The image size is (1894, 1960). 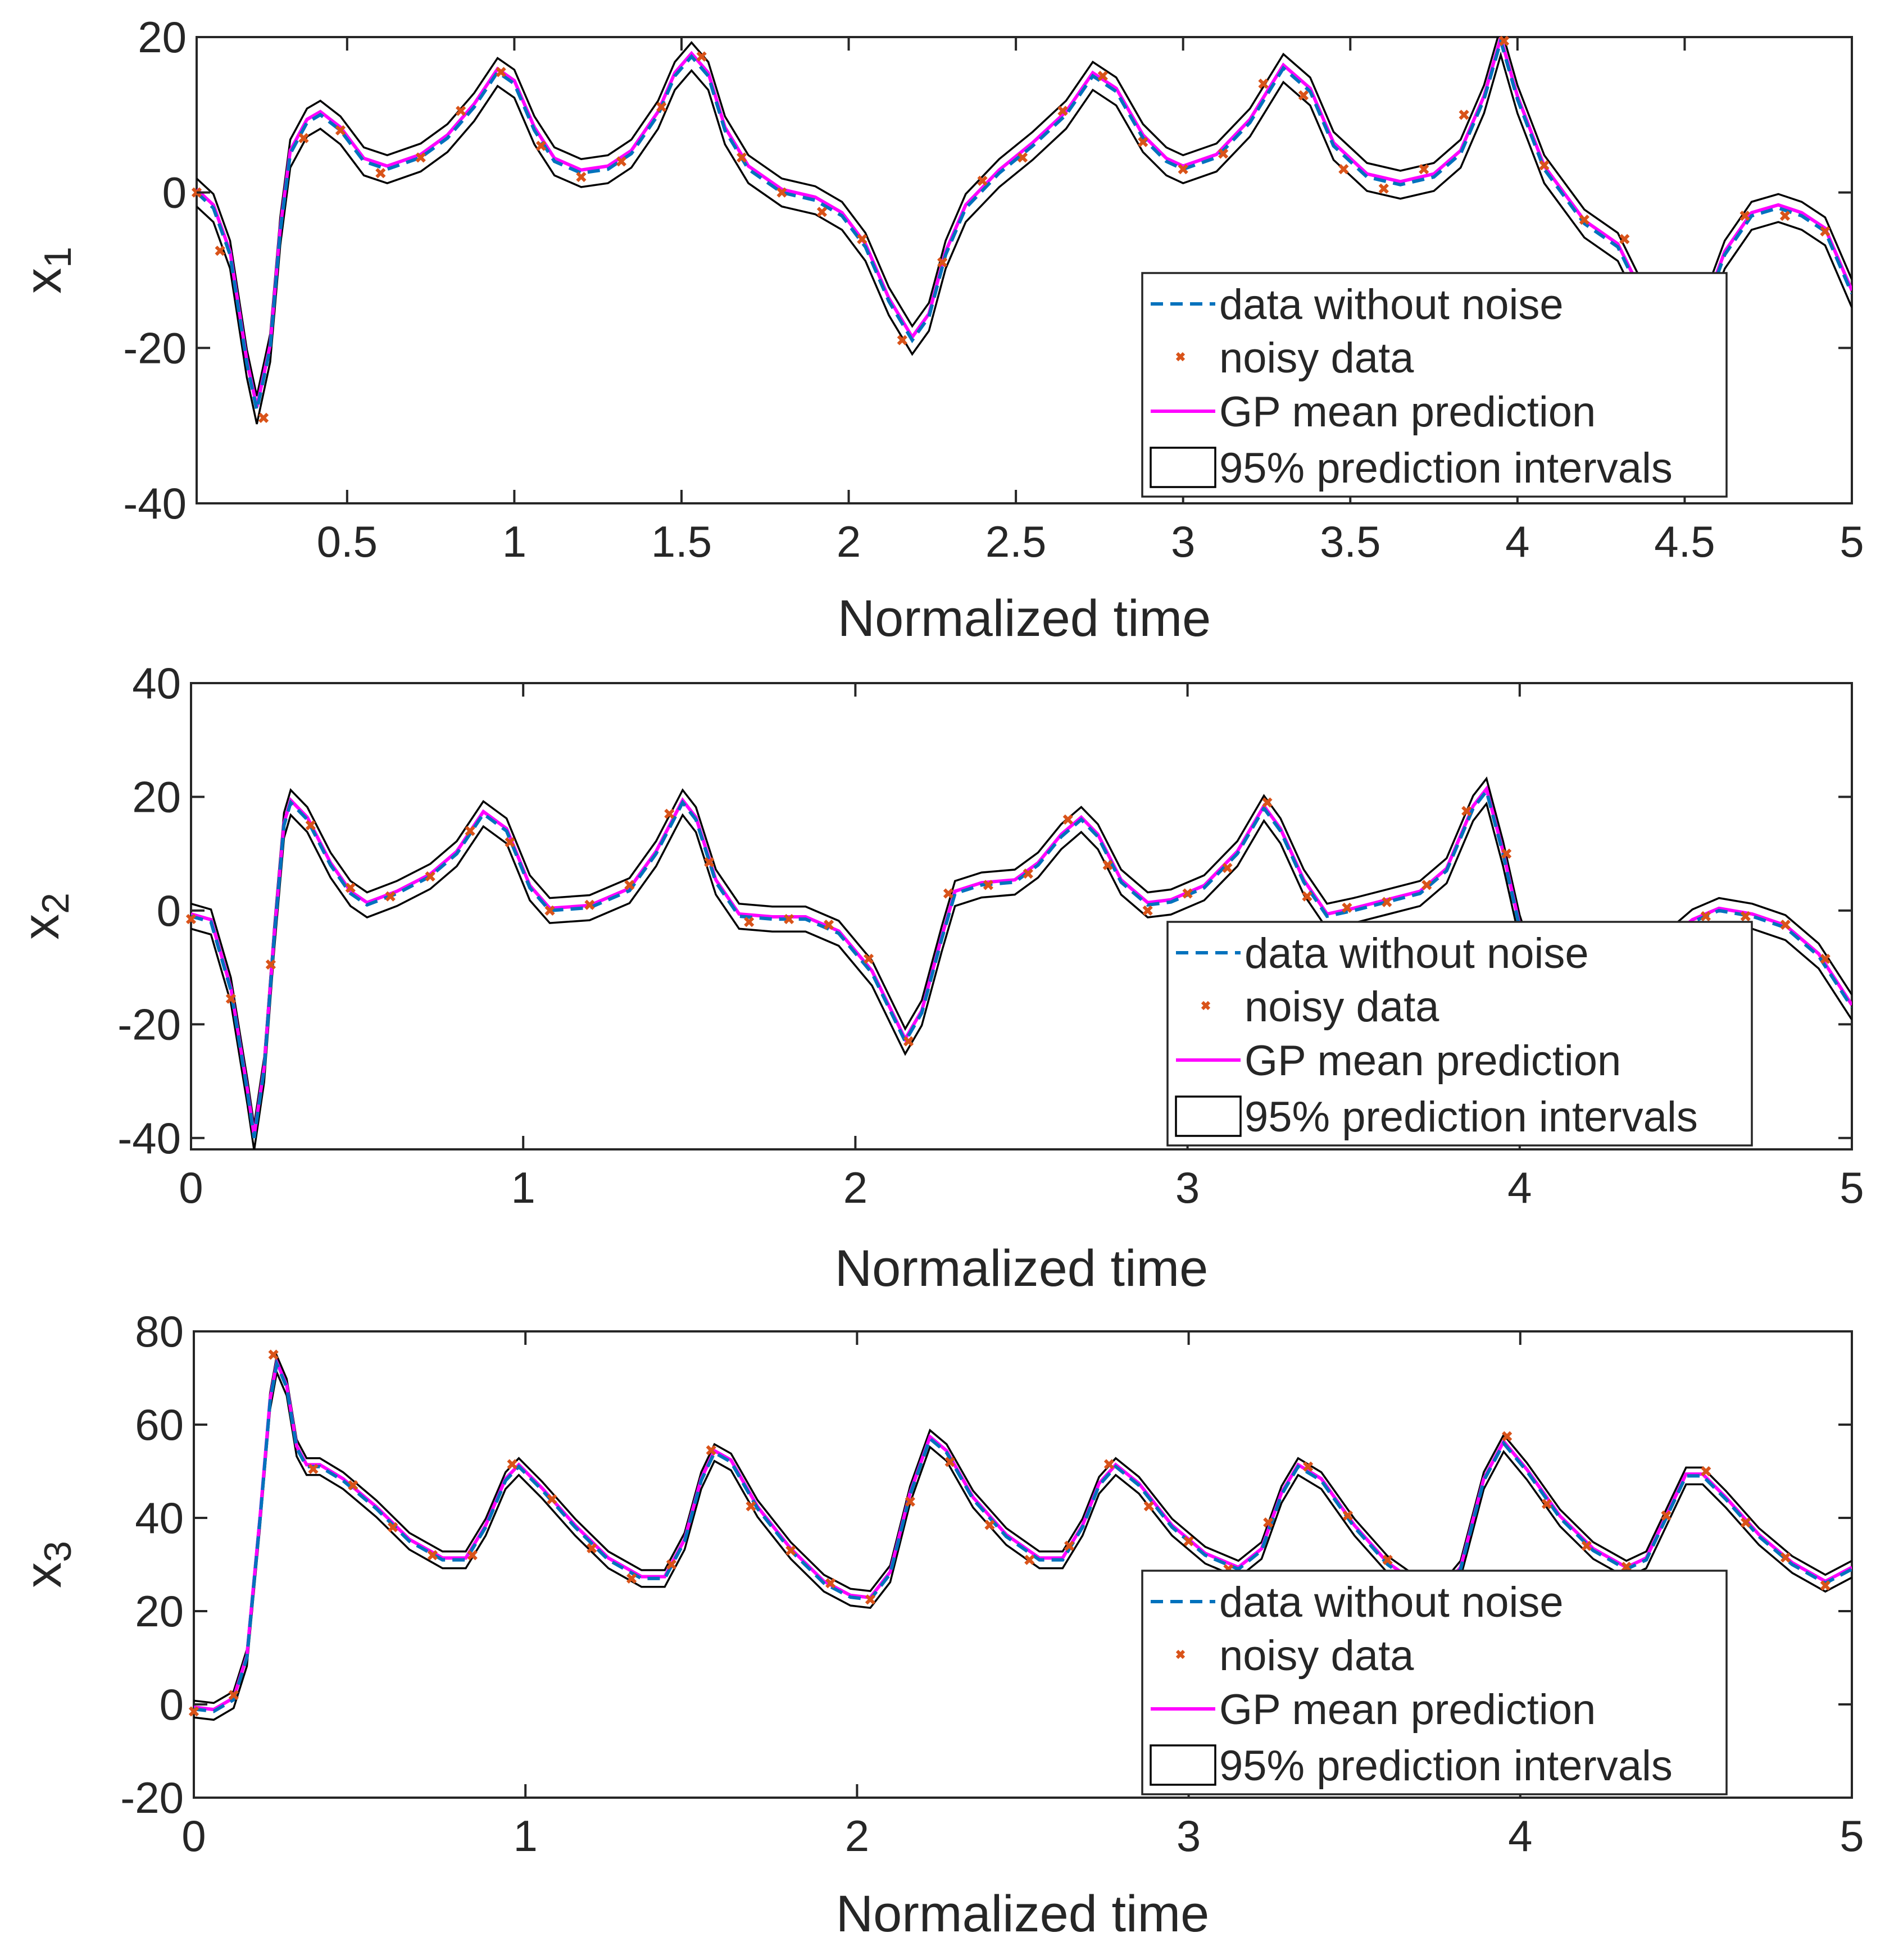 What do you see at coordinates (1350, 541) in the screenshot?
I see `x-tick-label: 3.5` at bounding box center [1350, 541].